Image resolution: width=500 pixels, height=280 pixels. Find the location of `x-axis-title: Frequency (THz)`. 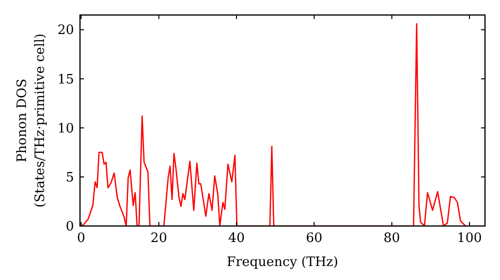

x-axis-title: Frequency (THz) is located at coordinates (282, 262).